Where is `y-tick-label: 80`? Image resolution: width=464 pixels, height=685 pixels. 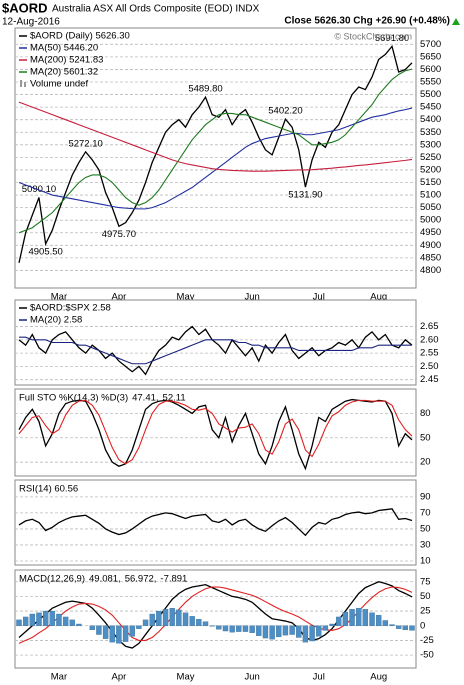
y-tick-label: 80 is located at coordinates (425, 413).